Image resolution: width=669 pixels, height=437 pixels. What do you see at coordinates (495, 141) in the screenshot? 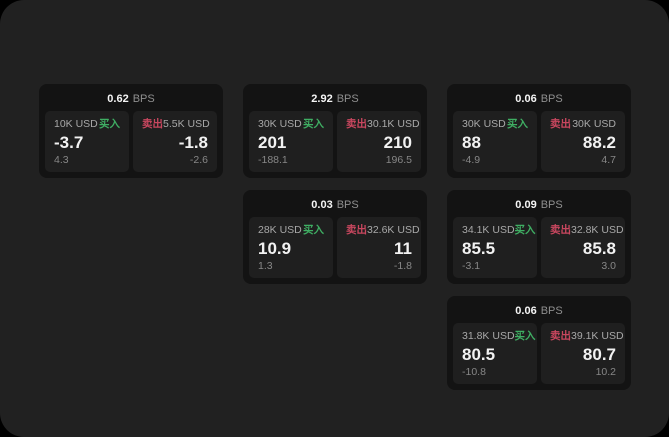
I see `buy-panel: 30K USD 买入 88 -4.9` at bounding box center [495, 141].